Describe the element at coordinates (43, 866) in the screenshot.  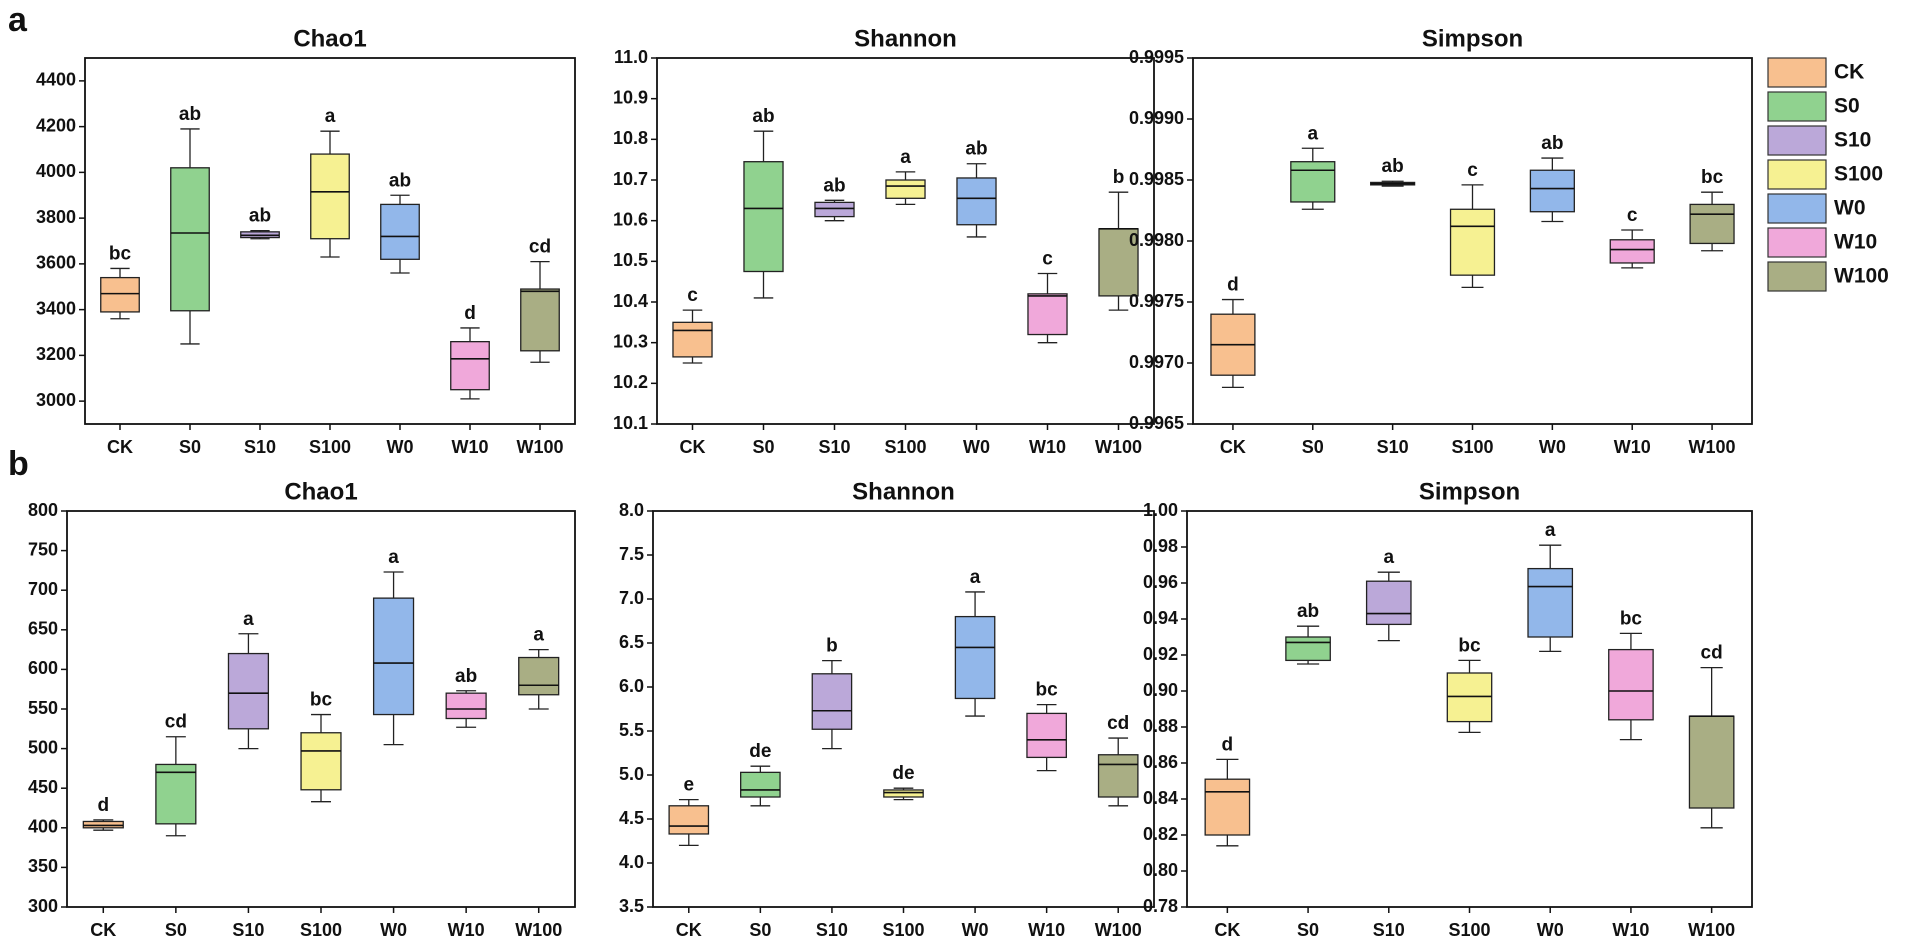
I see `y-tick-label: 350` at that location.